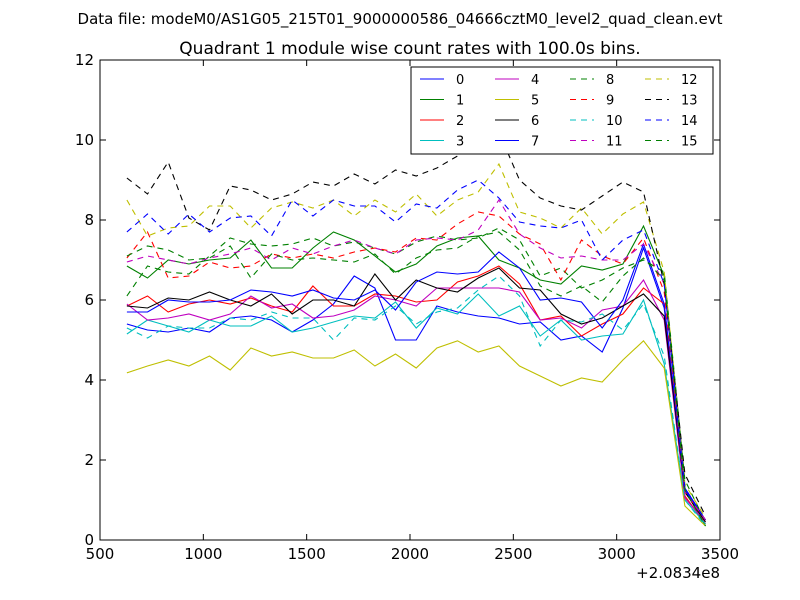 The image size is (800, 600). What do you see at coordinates (410, 554) in the screenshot?
I see `x-tick-label: 2000` at bounding box center [410, 554].